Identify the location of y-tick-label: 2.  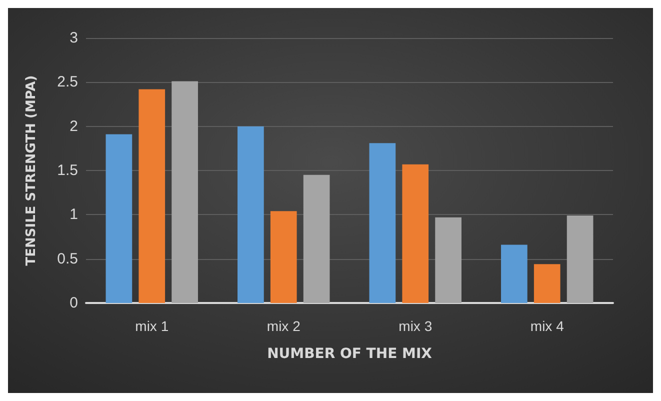
(74, 126).